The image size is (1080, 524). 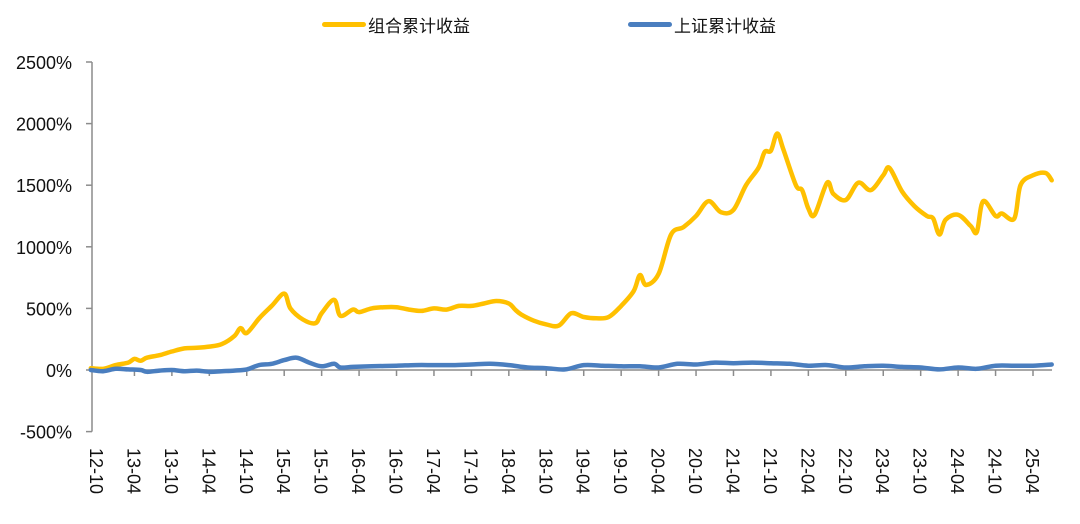 I want to click on x-tick-label: 22-10, so click(x=845, y=471).